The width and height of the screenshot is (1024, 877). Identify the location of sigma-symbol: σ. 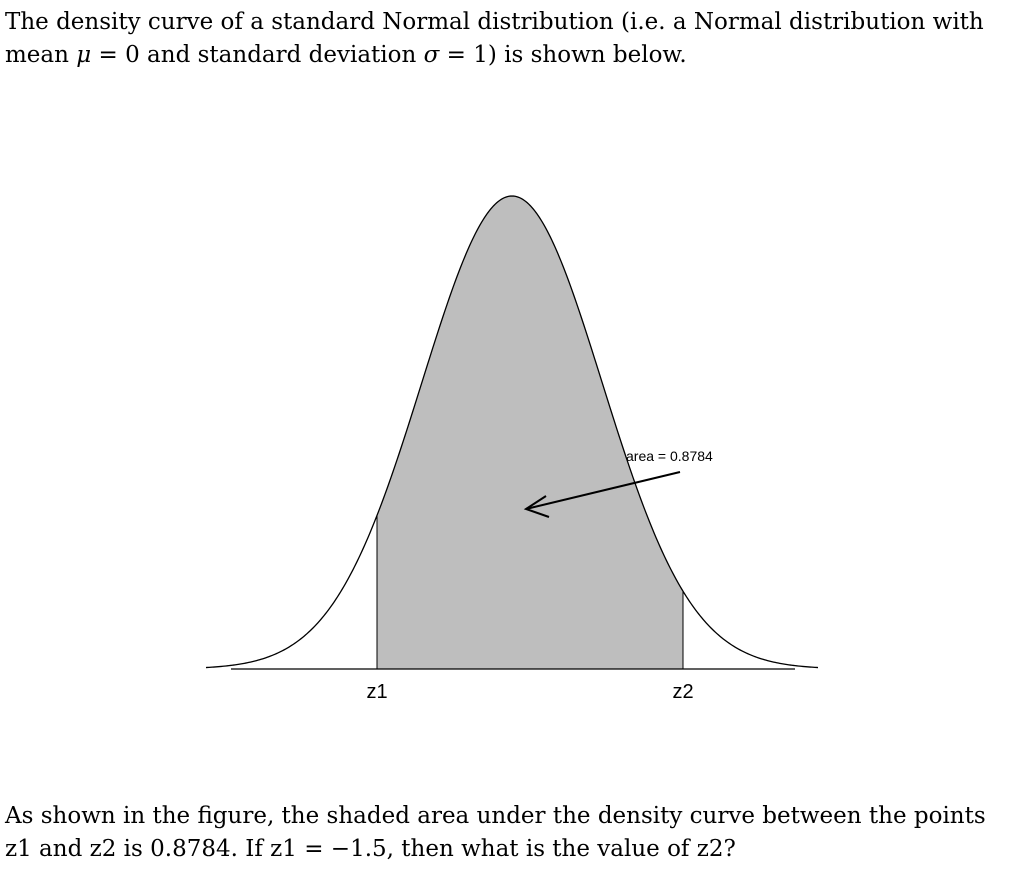
(431, 55).